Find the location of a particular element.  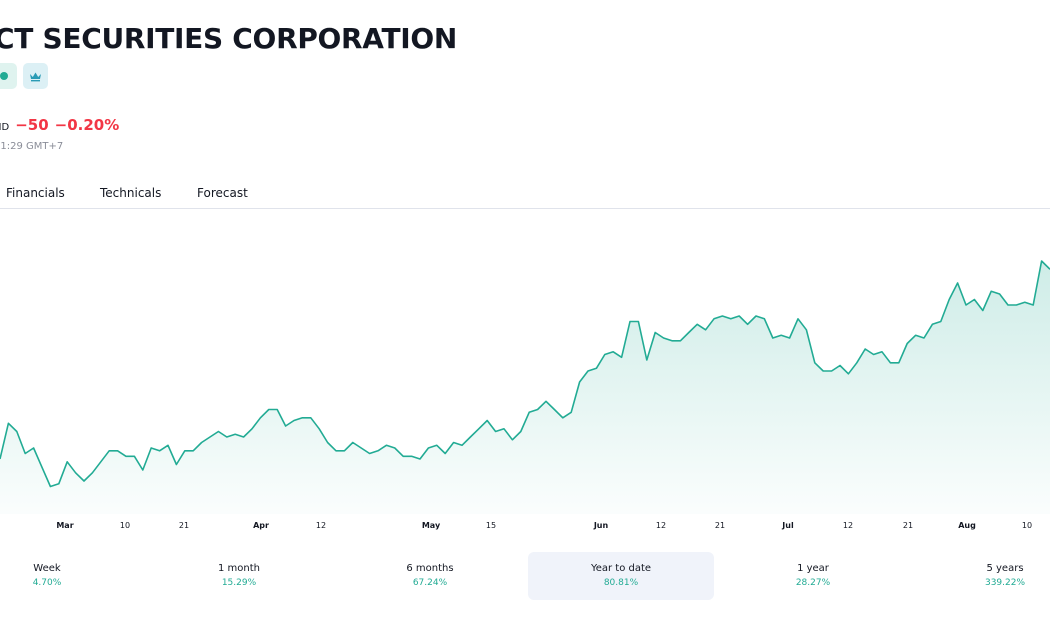

period-value: 4.70% is located at coordinates (47, 583).